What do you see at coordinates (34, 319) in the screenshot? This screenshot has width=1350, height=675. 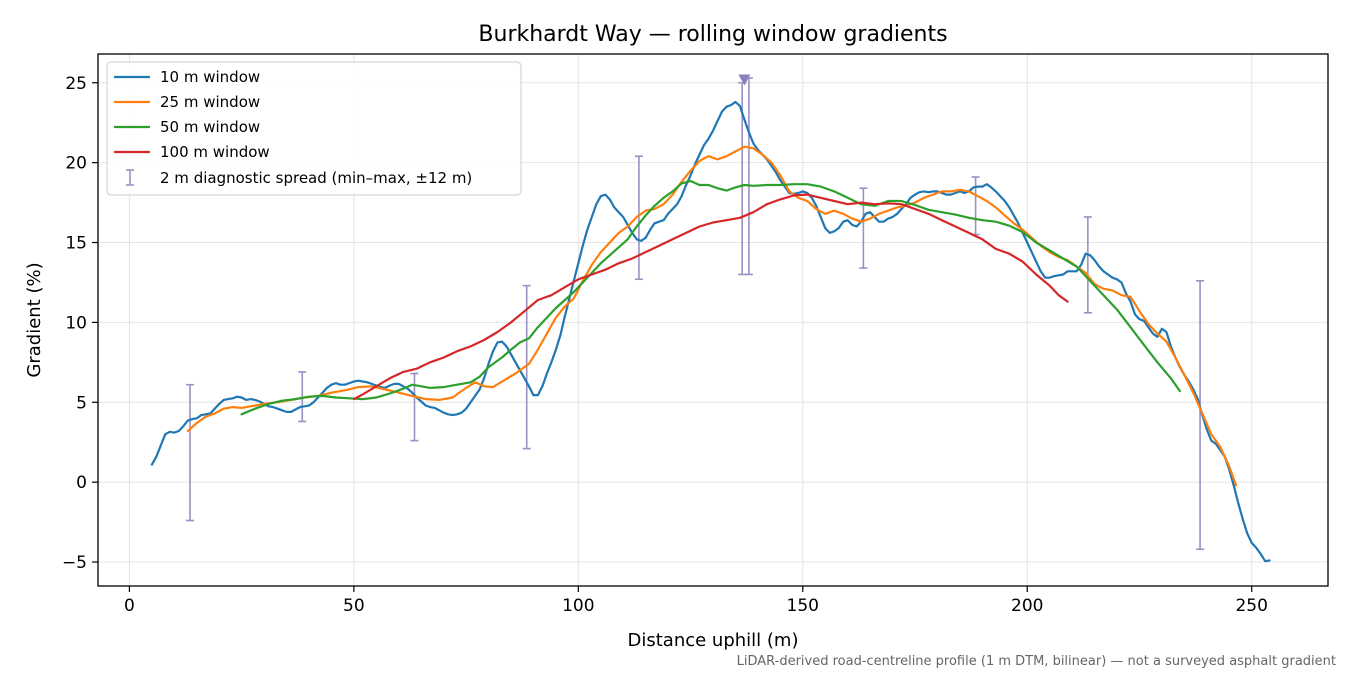 I see `y-axis-title: Gradient (%)` at bounding box center [34, 319].